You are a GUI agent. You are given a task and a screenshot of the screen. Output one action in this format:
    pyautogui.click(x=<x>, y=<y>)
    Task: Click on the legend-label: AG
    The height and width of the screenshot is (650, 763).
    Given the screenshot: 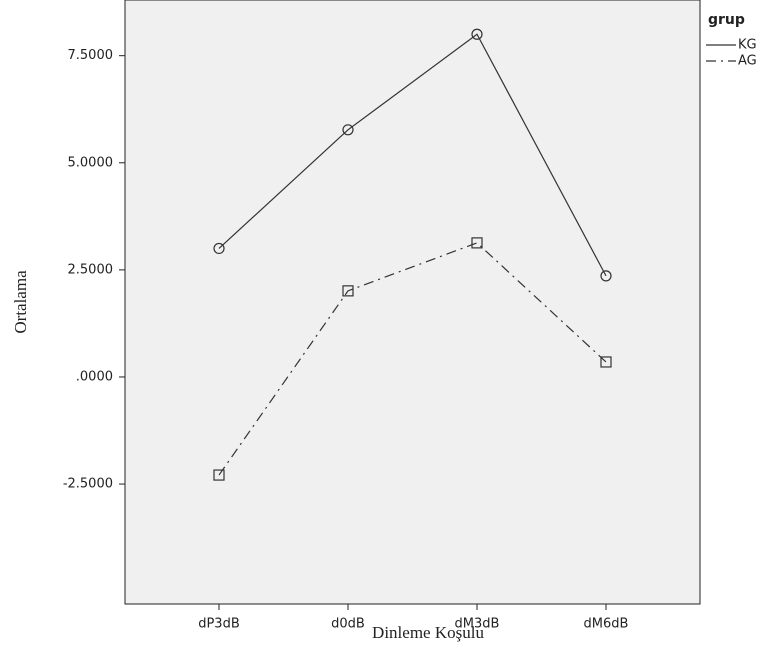 What is the action you would take?
    pyautogui.click(x=747, y=61)
    